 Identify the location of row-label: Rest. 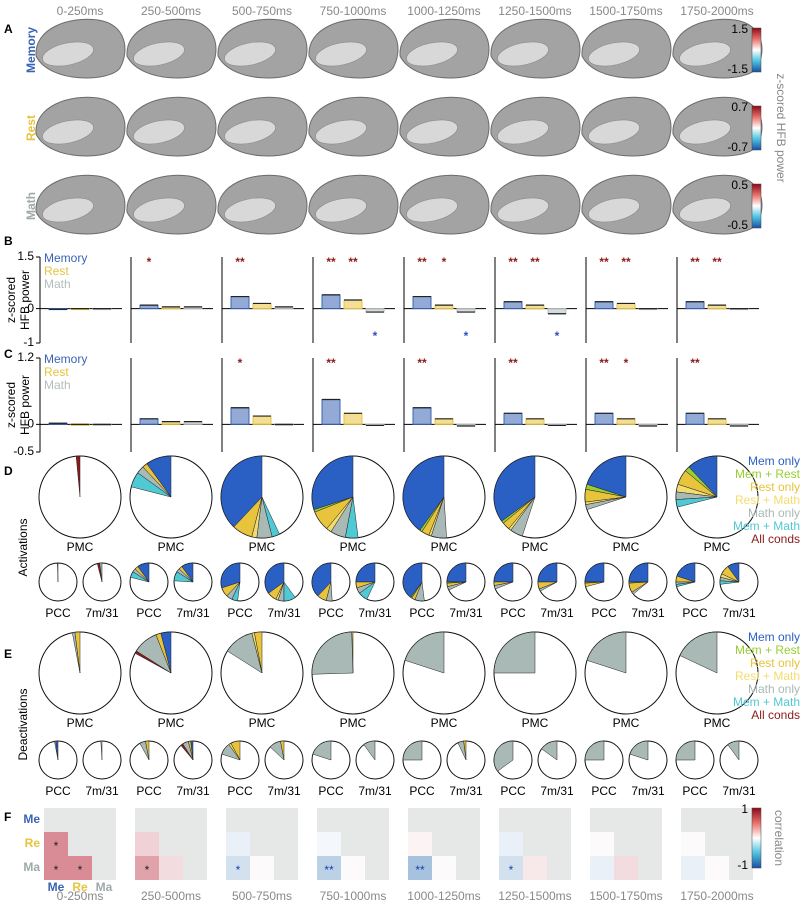
(31, 128).